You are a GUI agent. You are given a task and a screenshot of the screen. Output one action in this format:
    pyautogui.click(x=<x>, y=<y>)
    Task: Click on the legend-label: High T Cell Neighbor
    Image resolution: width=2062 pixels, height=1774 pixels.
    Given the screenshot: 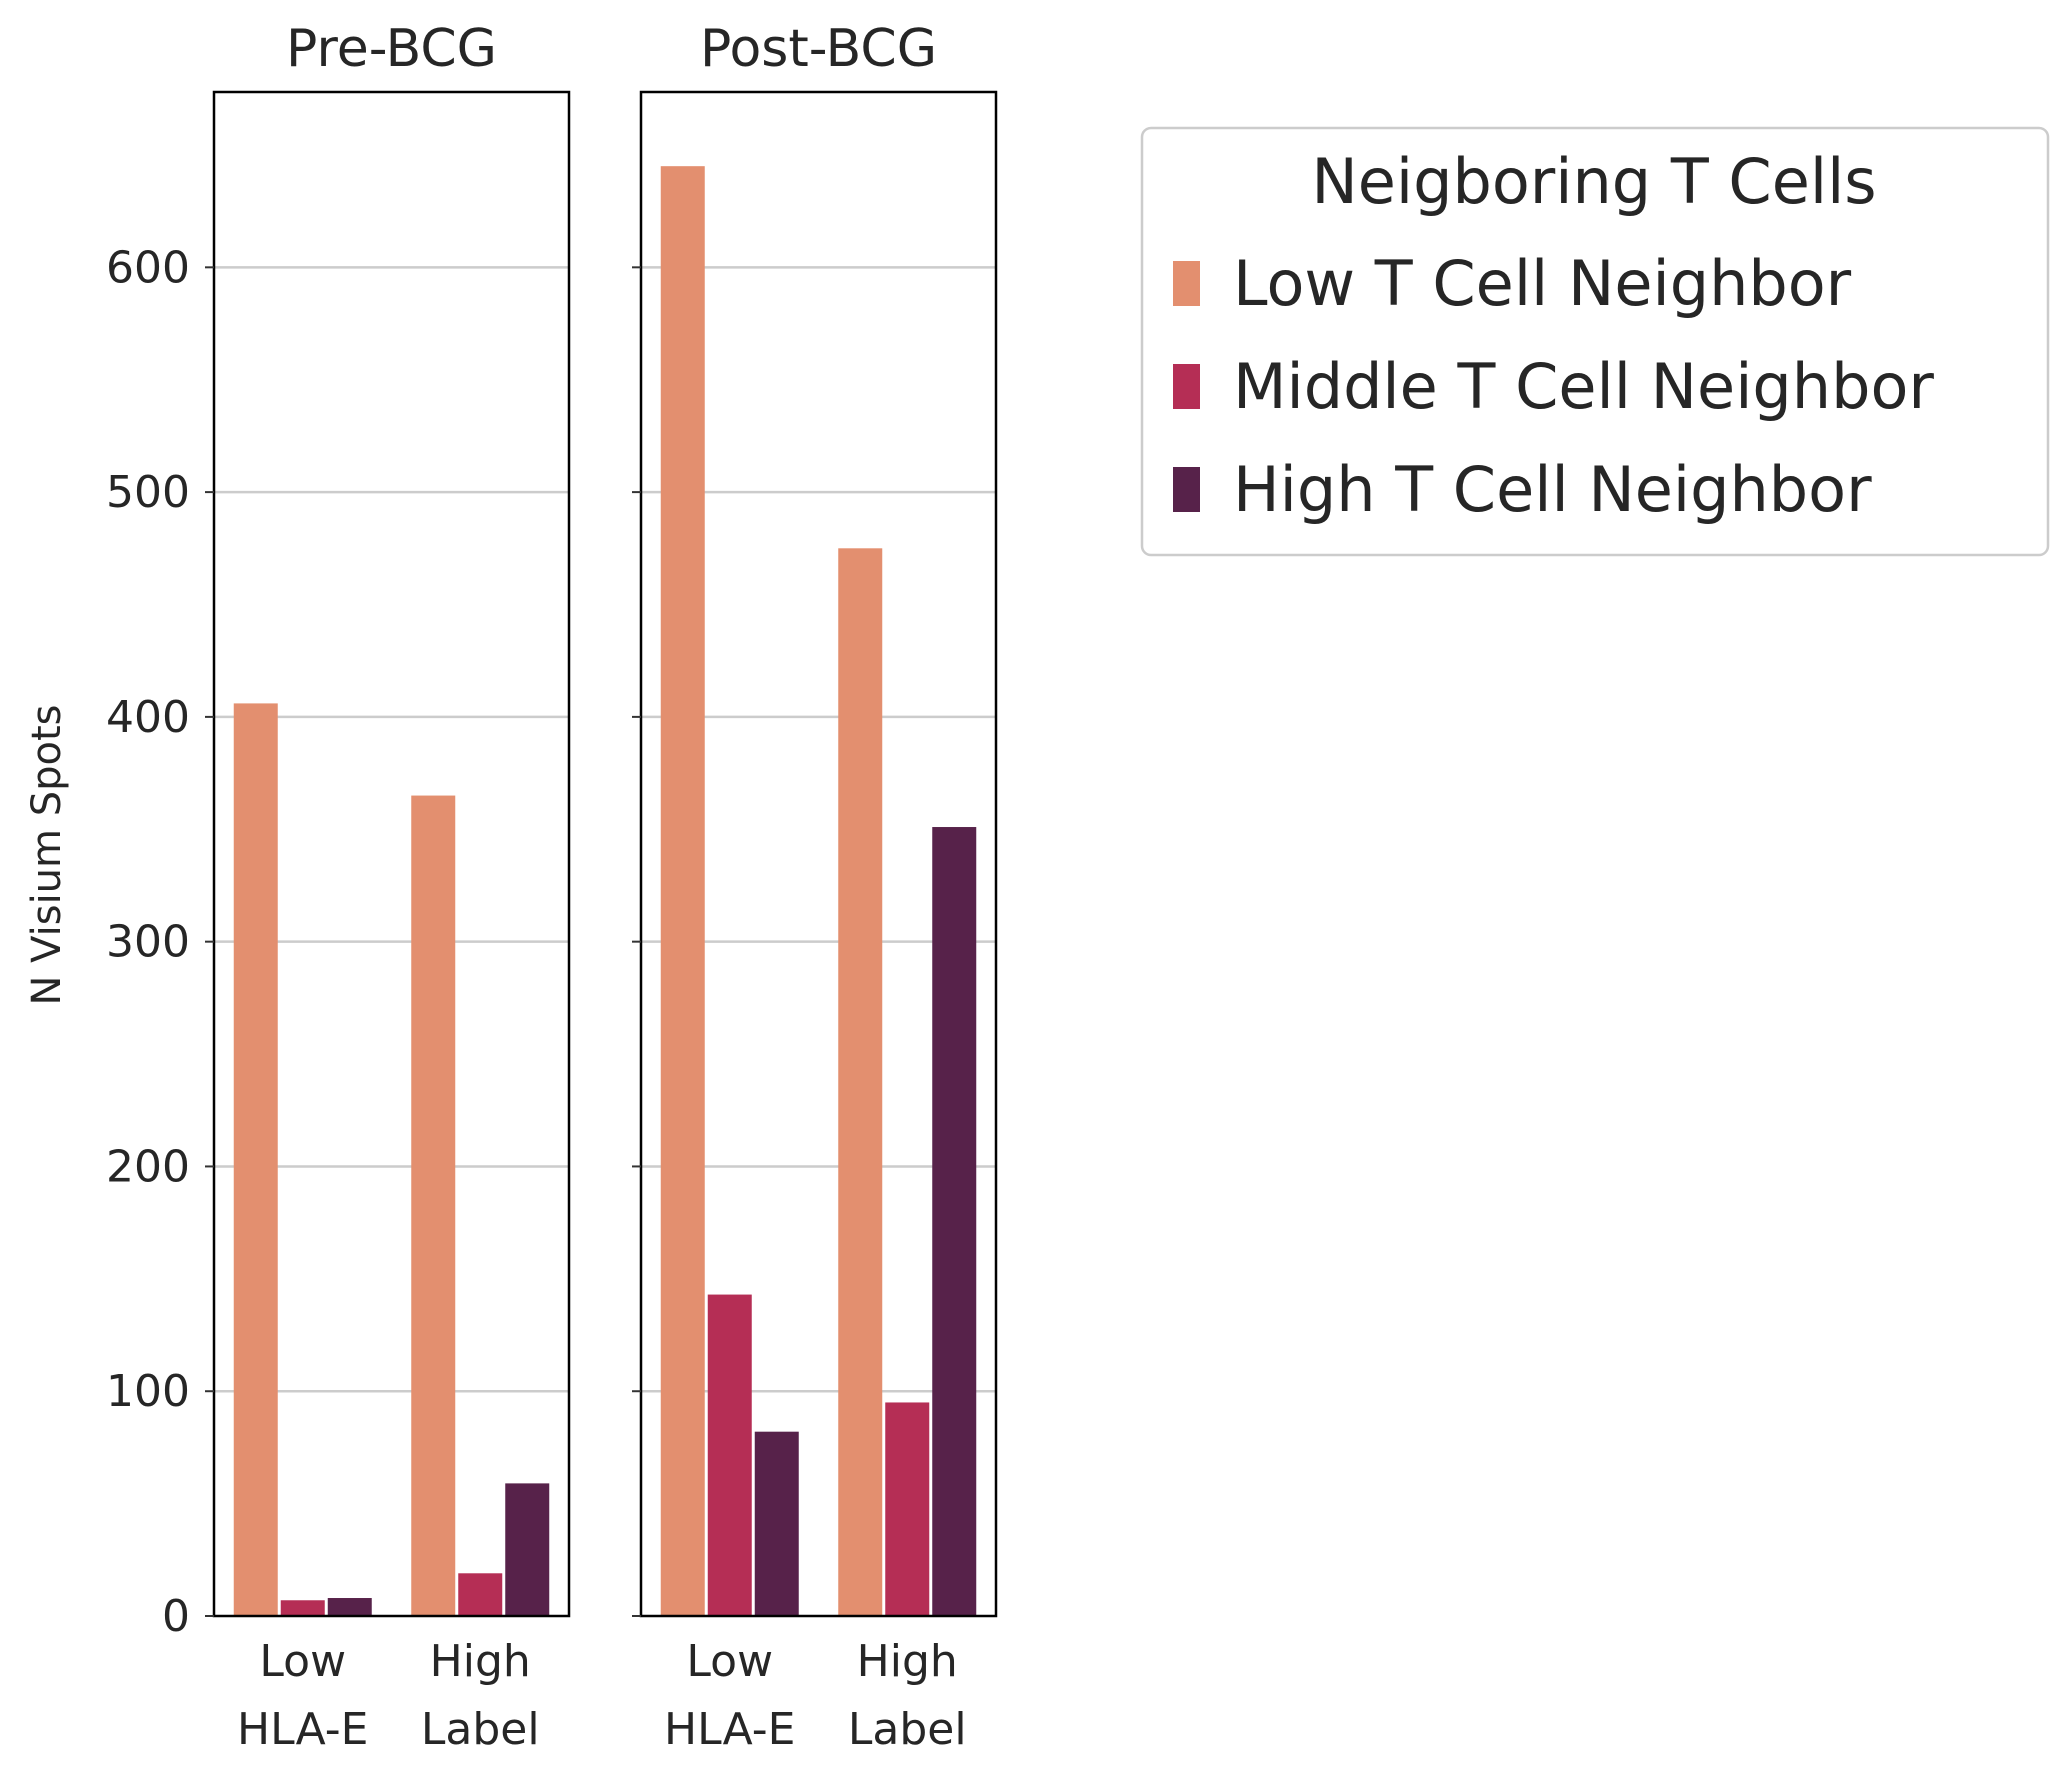 What is the action you would take?
    pyautogui.click(x=1552, y=489)
    